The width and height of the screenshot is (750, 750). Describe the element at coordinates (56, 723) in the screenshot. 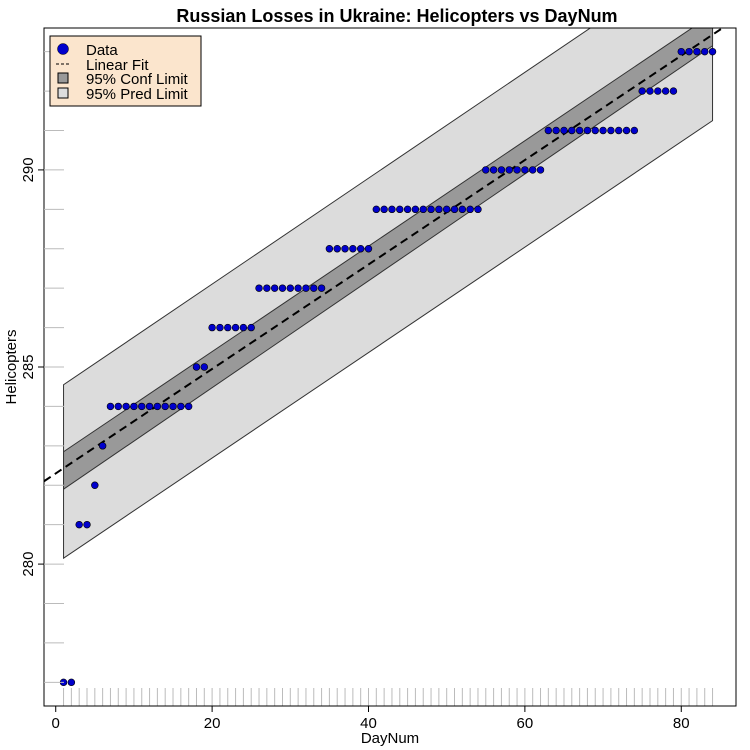

I see `x-tick-label: 0` at that location.